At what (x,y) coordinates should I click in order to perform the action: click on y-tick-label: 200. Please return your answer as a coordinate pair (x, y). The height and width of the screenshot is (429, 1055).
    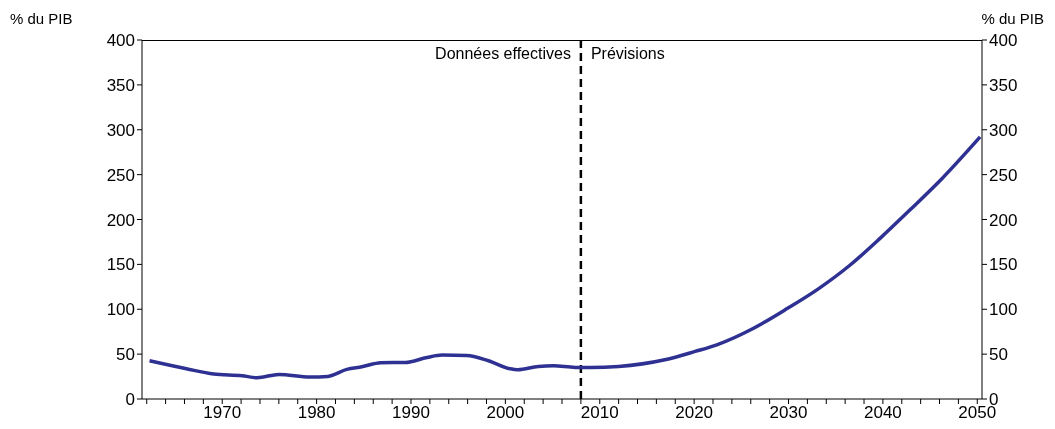
    Looking at the image, I should click on (120, 220).